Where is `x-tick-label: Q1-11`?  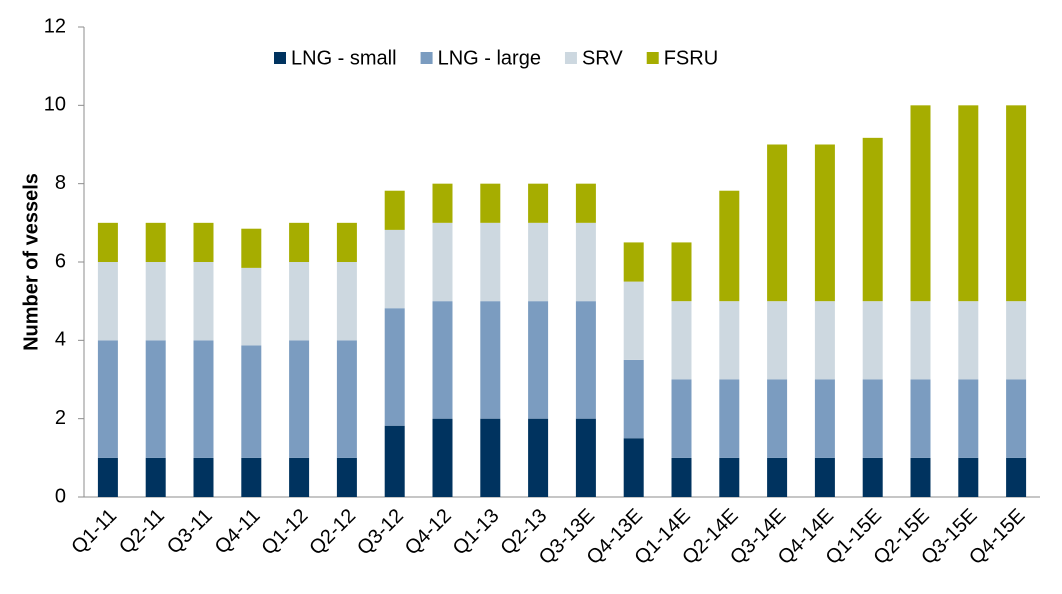
x-tick-label: Q1-11 is located at coordinates (94, 532).